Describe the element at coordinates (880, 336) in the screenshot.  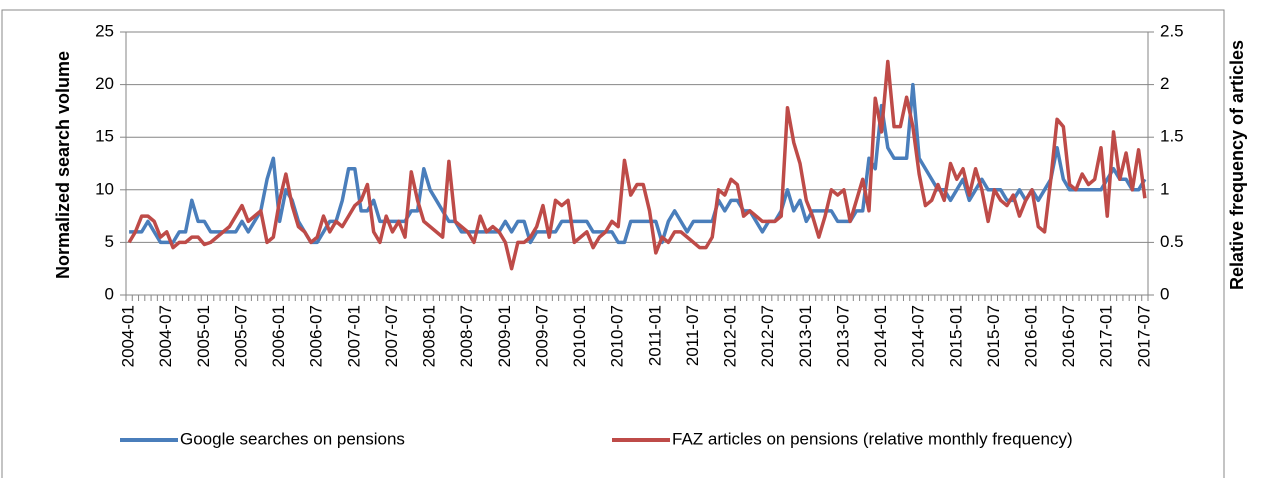
I see `x-tick-label: 2014-01` at that location.